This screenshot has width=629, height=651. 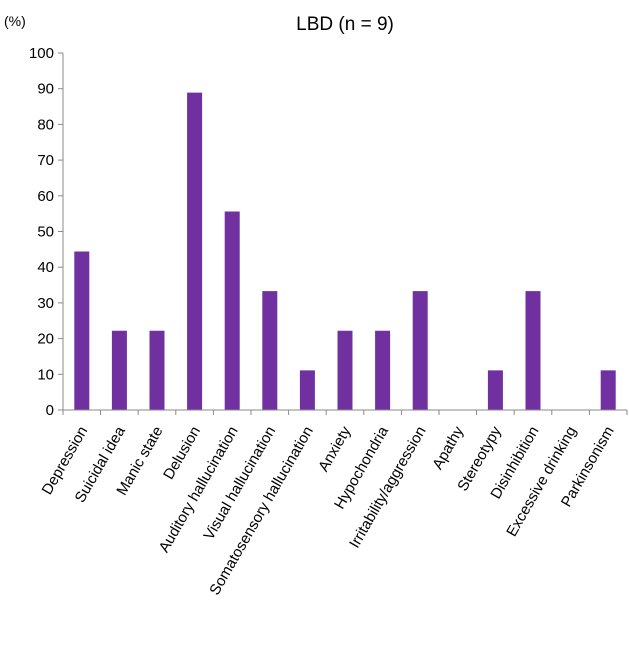 I want to click on y-axis-ticks: 0 10 20 30 40 50 60 70 80 90 100, so click(x=46, y=232).